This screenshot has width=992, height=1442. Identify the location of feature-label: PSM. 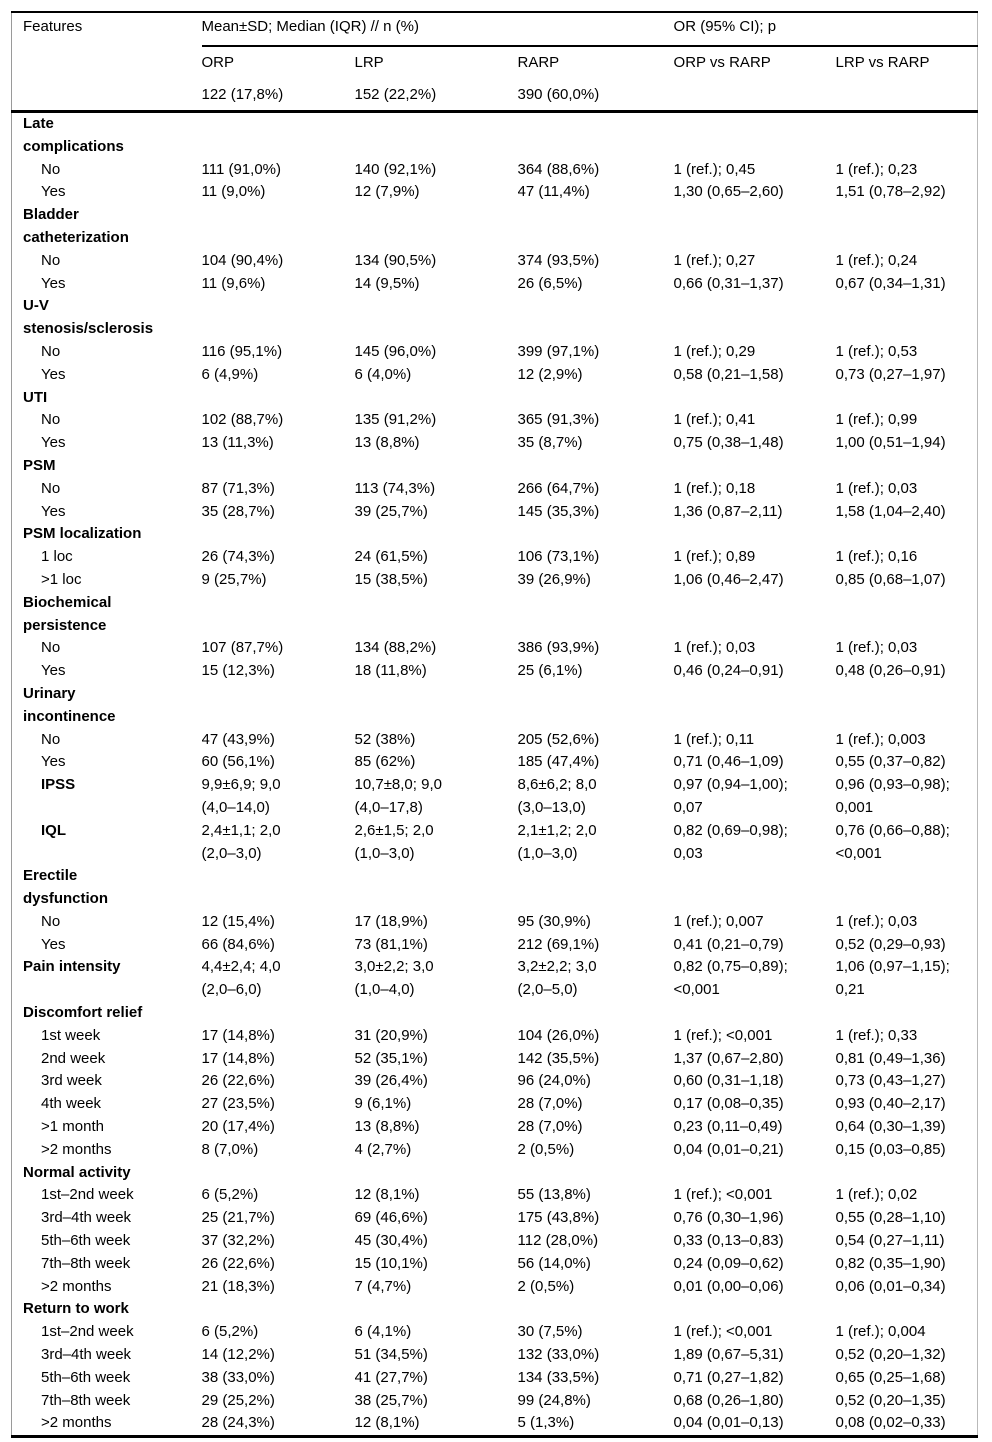
(39, 465).